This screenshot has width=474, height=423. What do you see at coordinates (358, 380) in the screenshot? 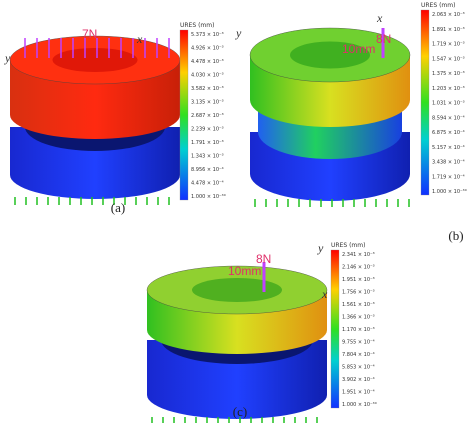
I see `colorbar-label: 3.902 × 10⁻⁴` at bounding box center [358, 380].